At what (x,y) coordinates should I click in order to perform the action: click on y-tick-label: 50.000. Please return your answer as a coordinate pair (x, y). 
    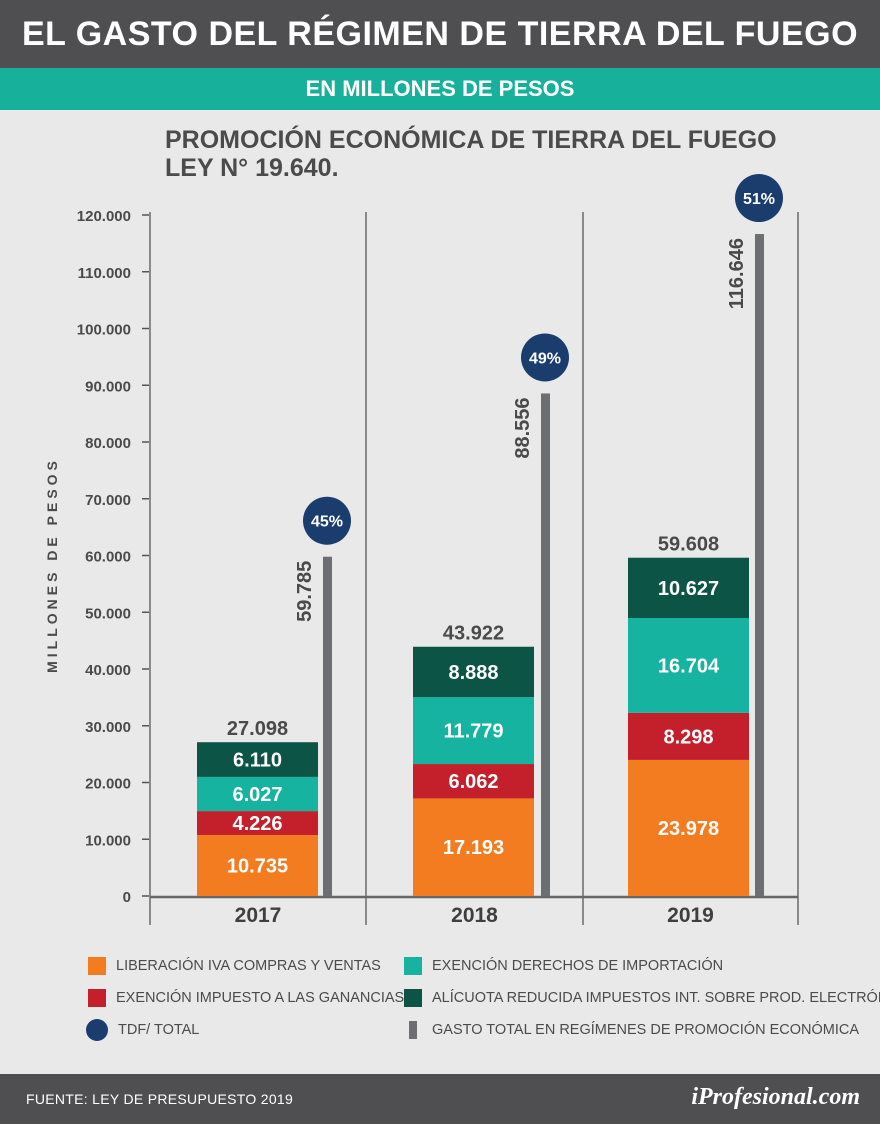
    Looking at the image, I should click on (108, 613).